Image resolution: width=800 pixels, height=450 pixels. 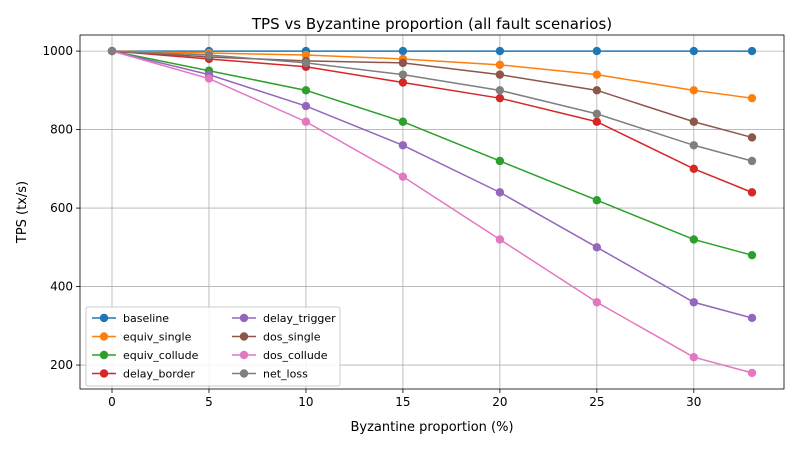 What do you see at coordinates (57, 51) in the screenshot?
I see `y-tick-label: 1000` at bounding box center [57, 51].